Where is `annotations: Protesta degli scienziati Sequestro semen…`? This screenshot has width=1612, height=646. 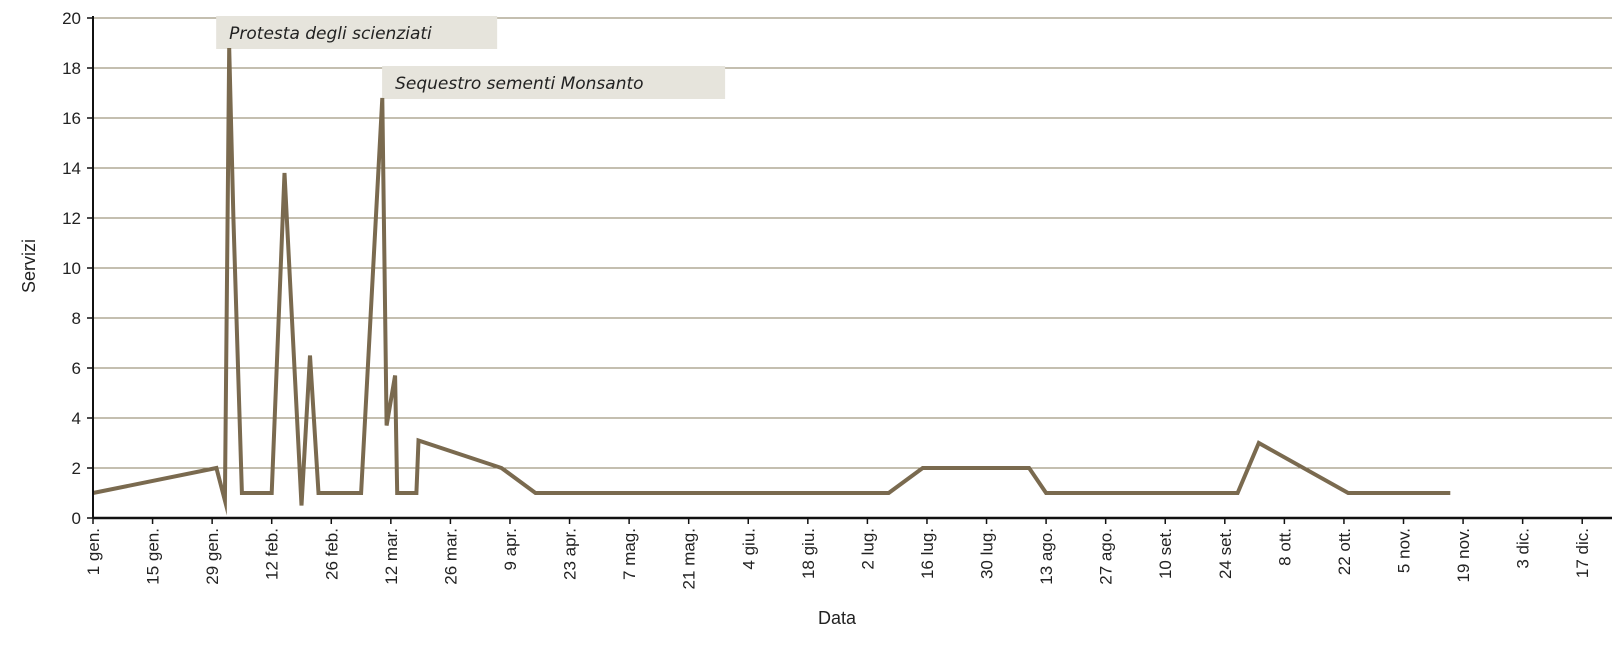
annotations: Protesta degli scienziati Sequestro semen… is located at coordinates (471, 57).